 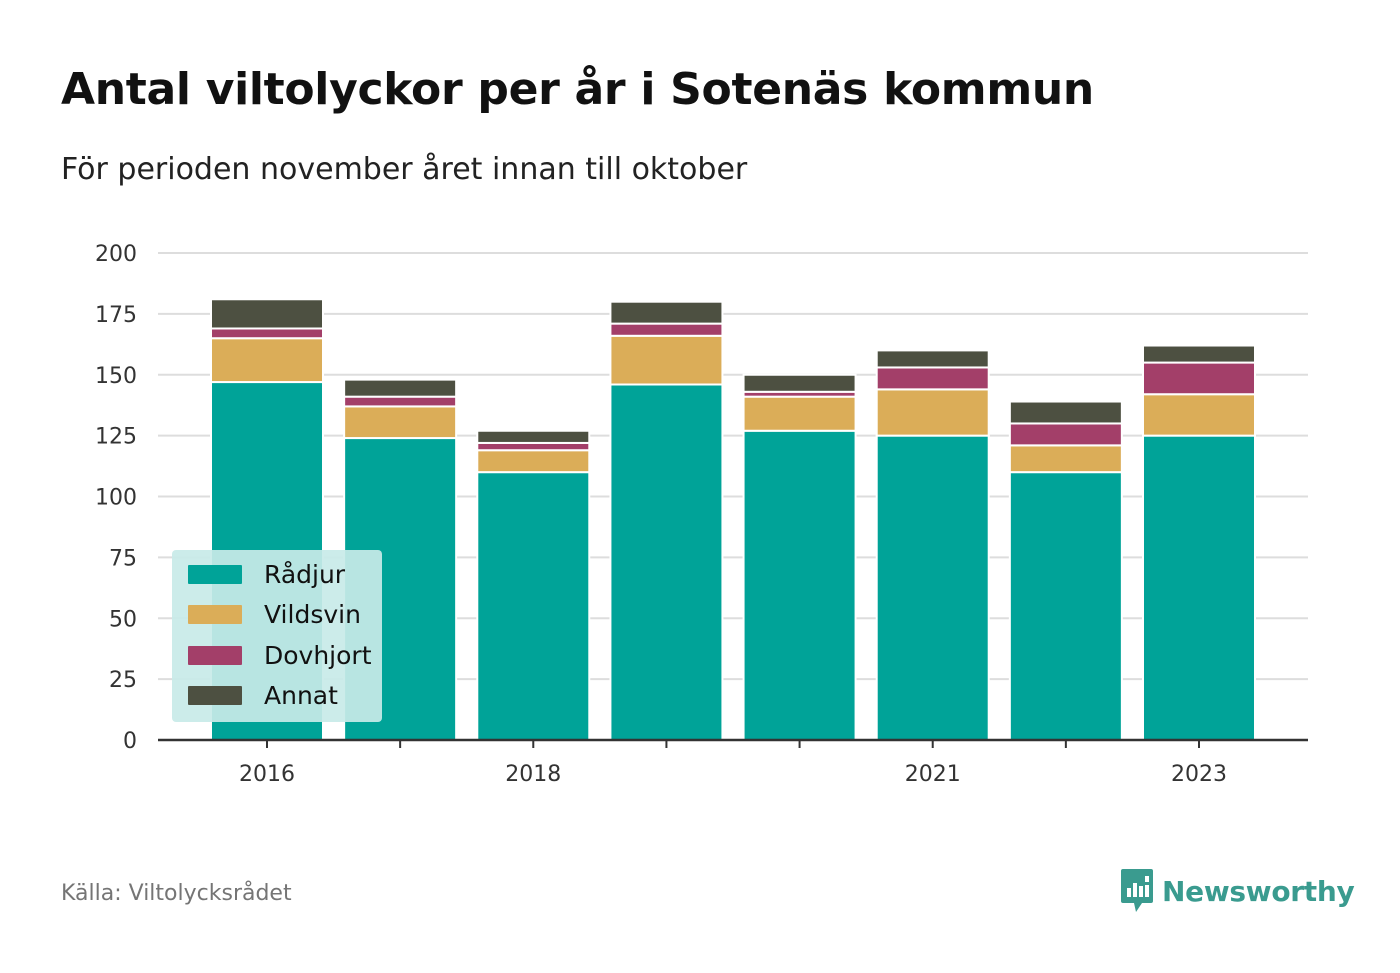 I want to click on y-tick-label: 25, so click(x=123, y=680).